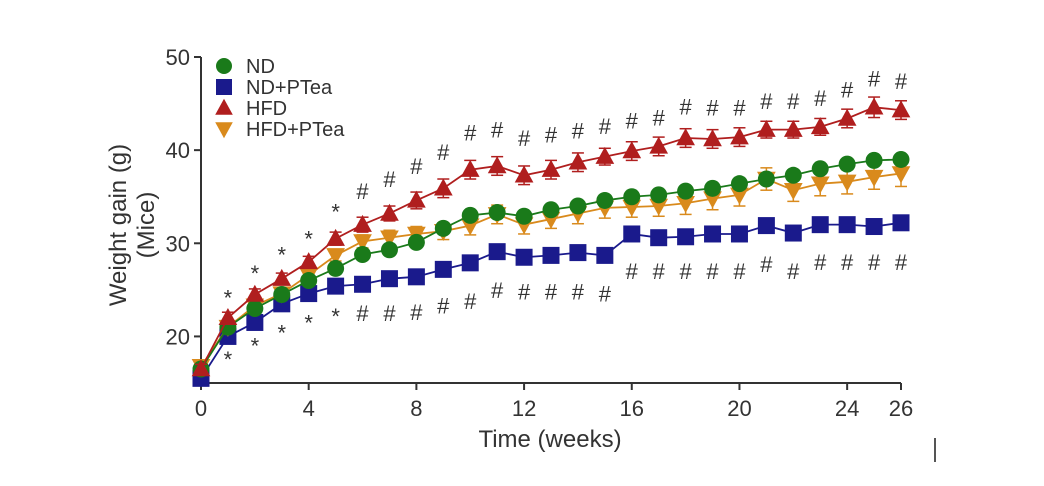  I want to click on y-axis-title: Weight gain (g), so click(118, 225).